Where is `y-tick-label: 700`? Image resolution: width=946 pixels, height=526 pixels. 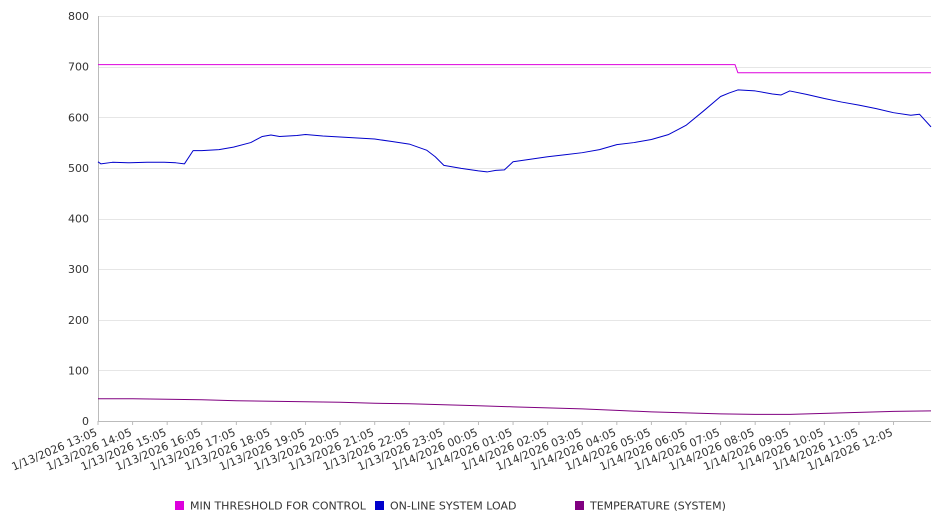
y-tick-label: 700 is located at coordinates (78, 67).